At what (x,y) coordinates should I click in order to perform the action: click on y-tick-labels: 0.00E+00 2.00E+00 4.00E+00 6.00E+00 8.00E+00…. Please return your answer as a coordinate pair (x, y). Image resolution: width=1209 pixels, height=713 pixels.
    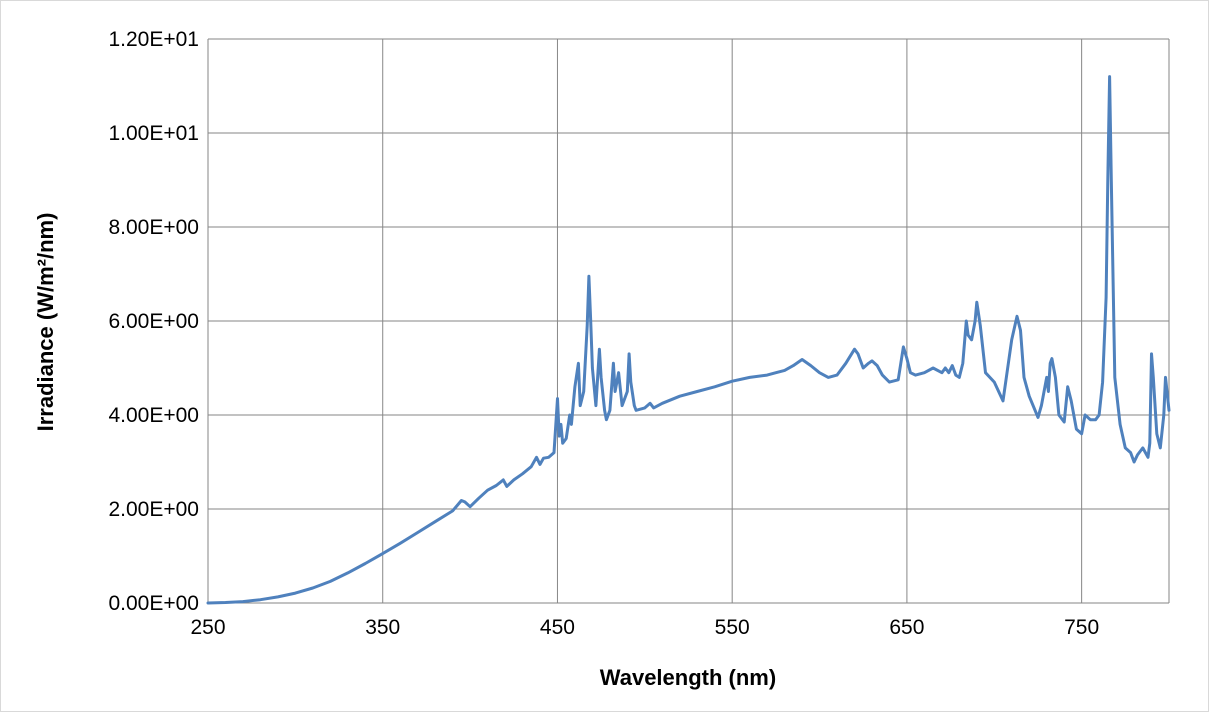
    Looking at the image, I should click on (153, 321).